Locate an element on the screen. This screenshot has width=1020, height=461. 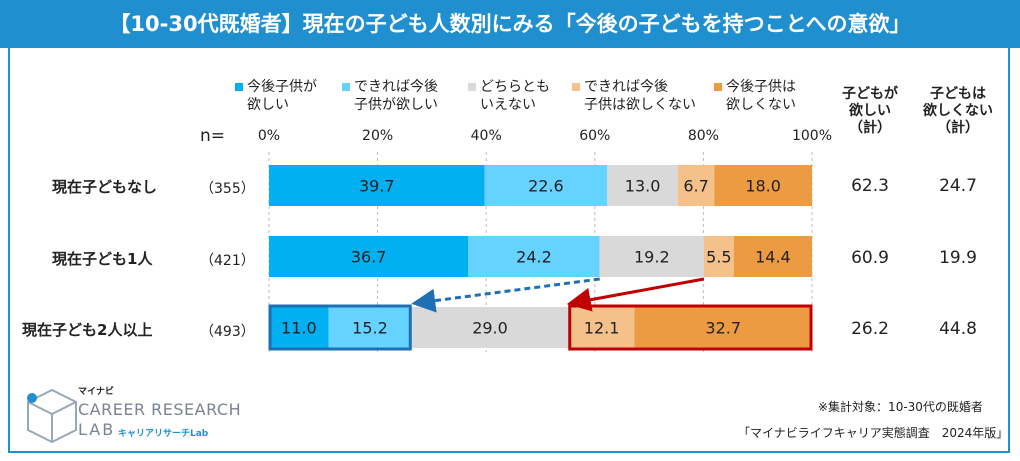
legend-label: 今後子供は is located at coordinates (761, 87).